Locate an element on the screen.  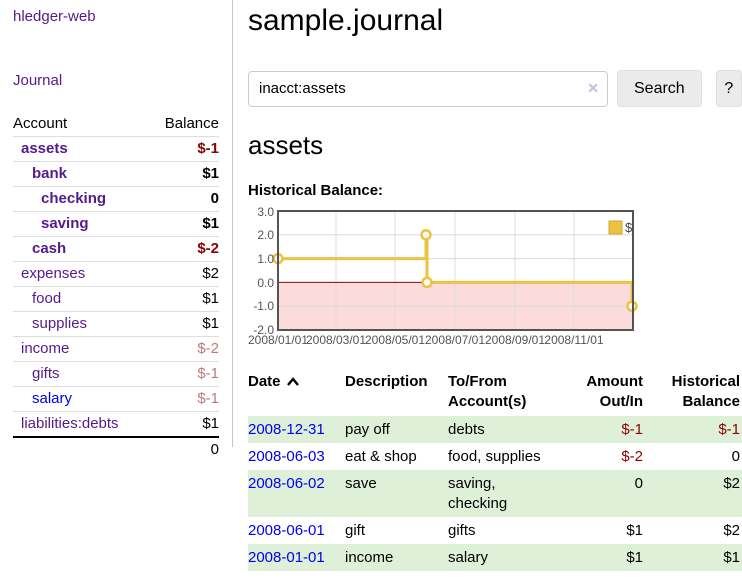
transaction-accounts: gifts is located at coordinates (462, 530).